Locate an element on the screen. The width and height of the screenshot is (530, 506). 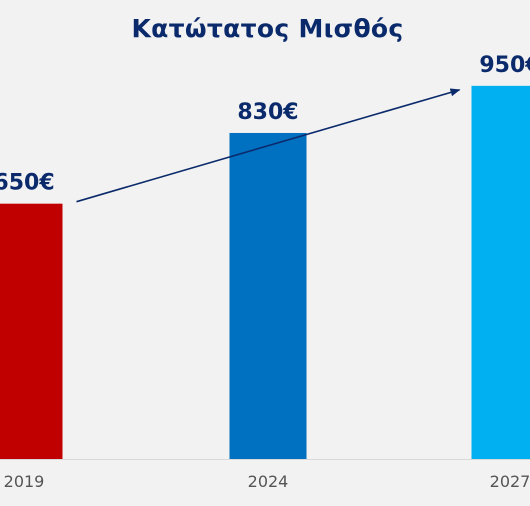
data-label-2024: 830€ is located at coordinates (267, 112).